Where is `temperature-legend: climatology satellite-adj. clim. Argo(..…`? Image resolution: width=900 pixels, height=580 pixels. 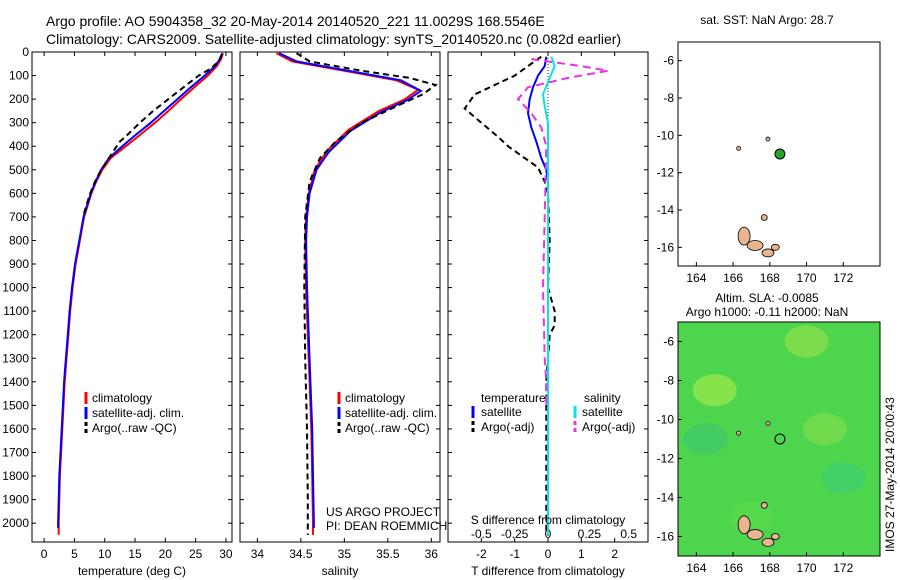
temperature-legend: climatology satellite-adj. clim. Argo(..… is located at coordinates (134, 413).